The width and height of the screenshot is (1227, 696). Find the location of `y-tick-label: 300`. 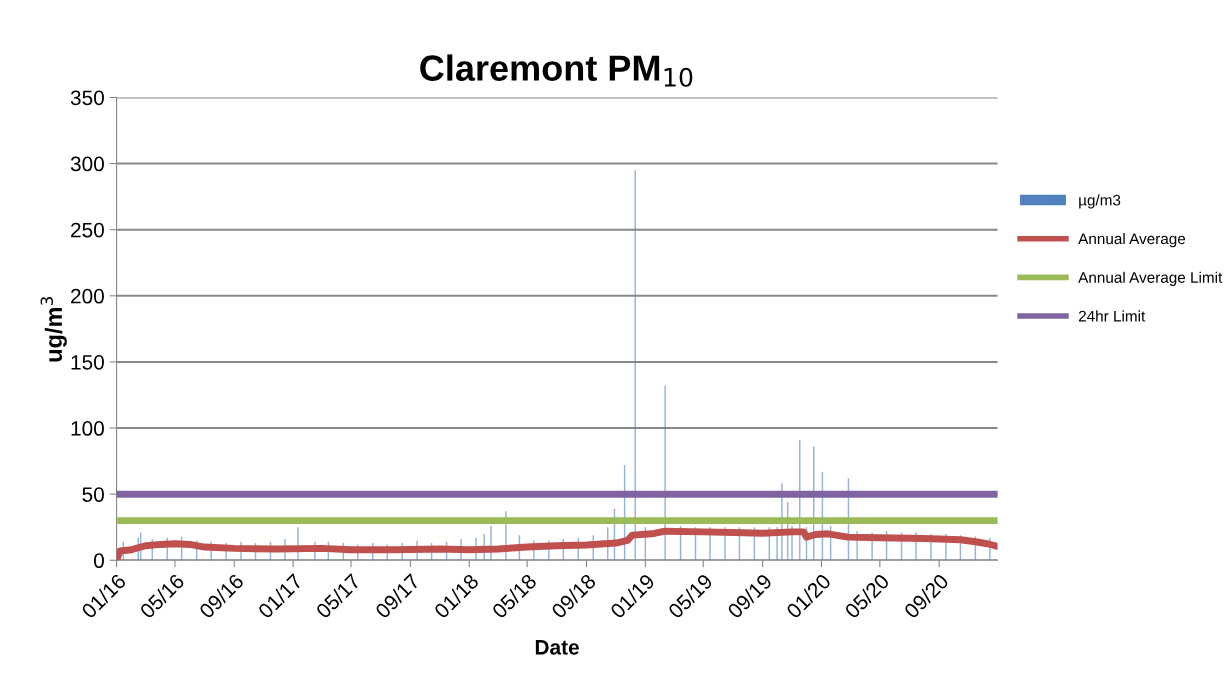

y-tick-label: 300 is located at coordinates (87, 164).